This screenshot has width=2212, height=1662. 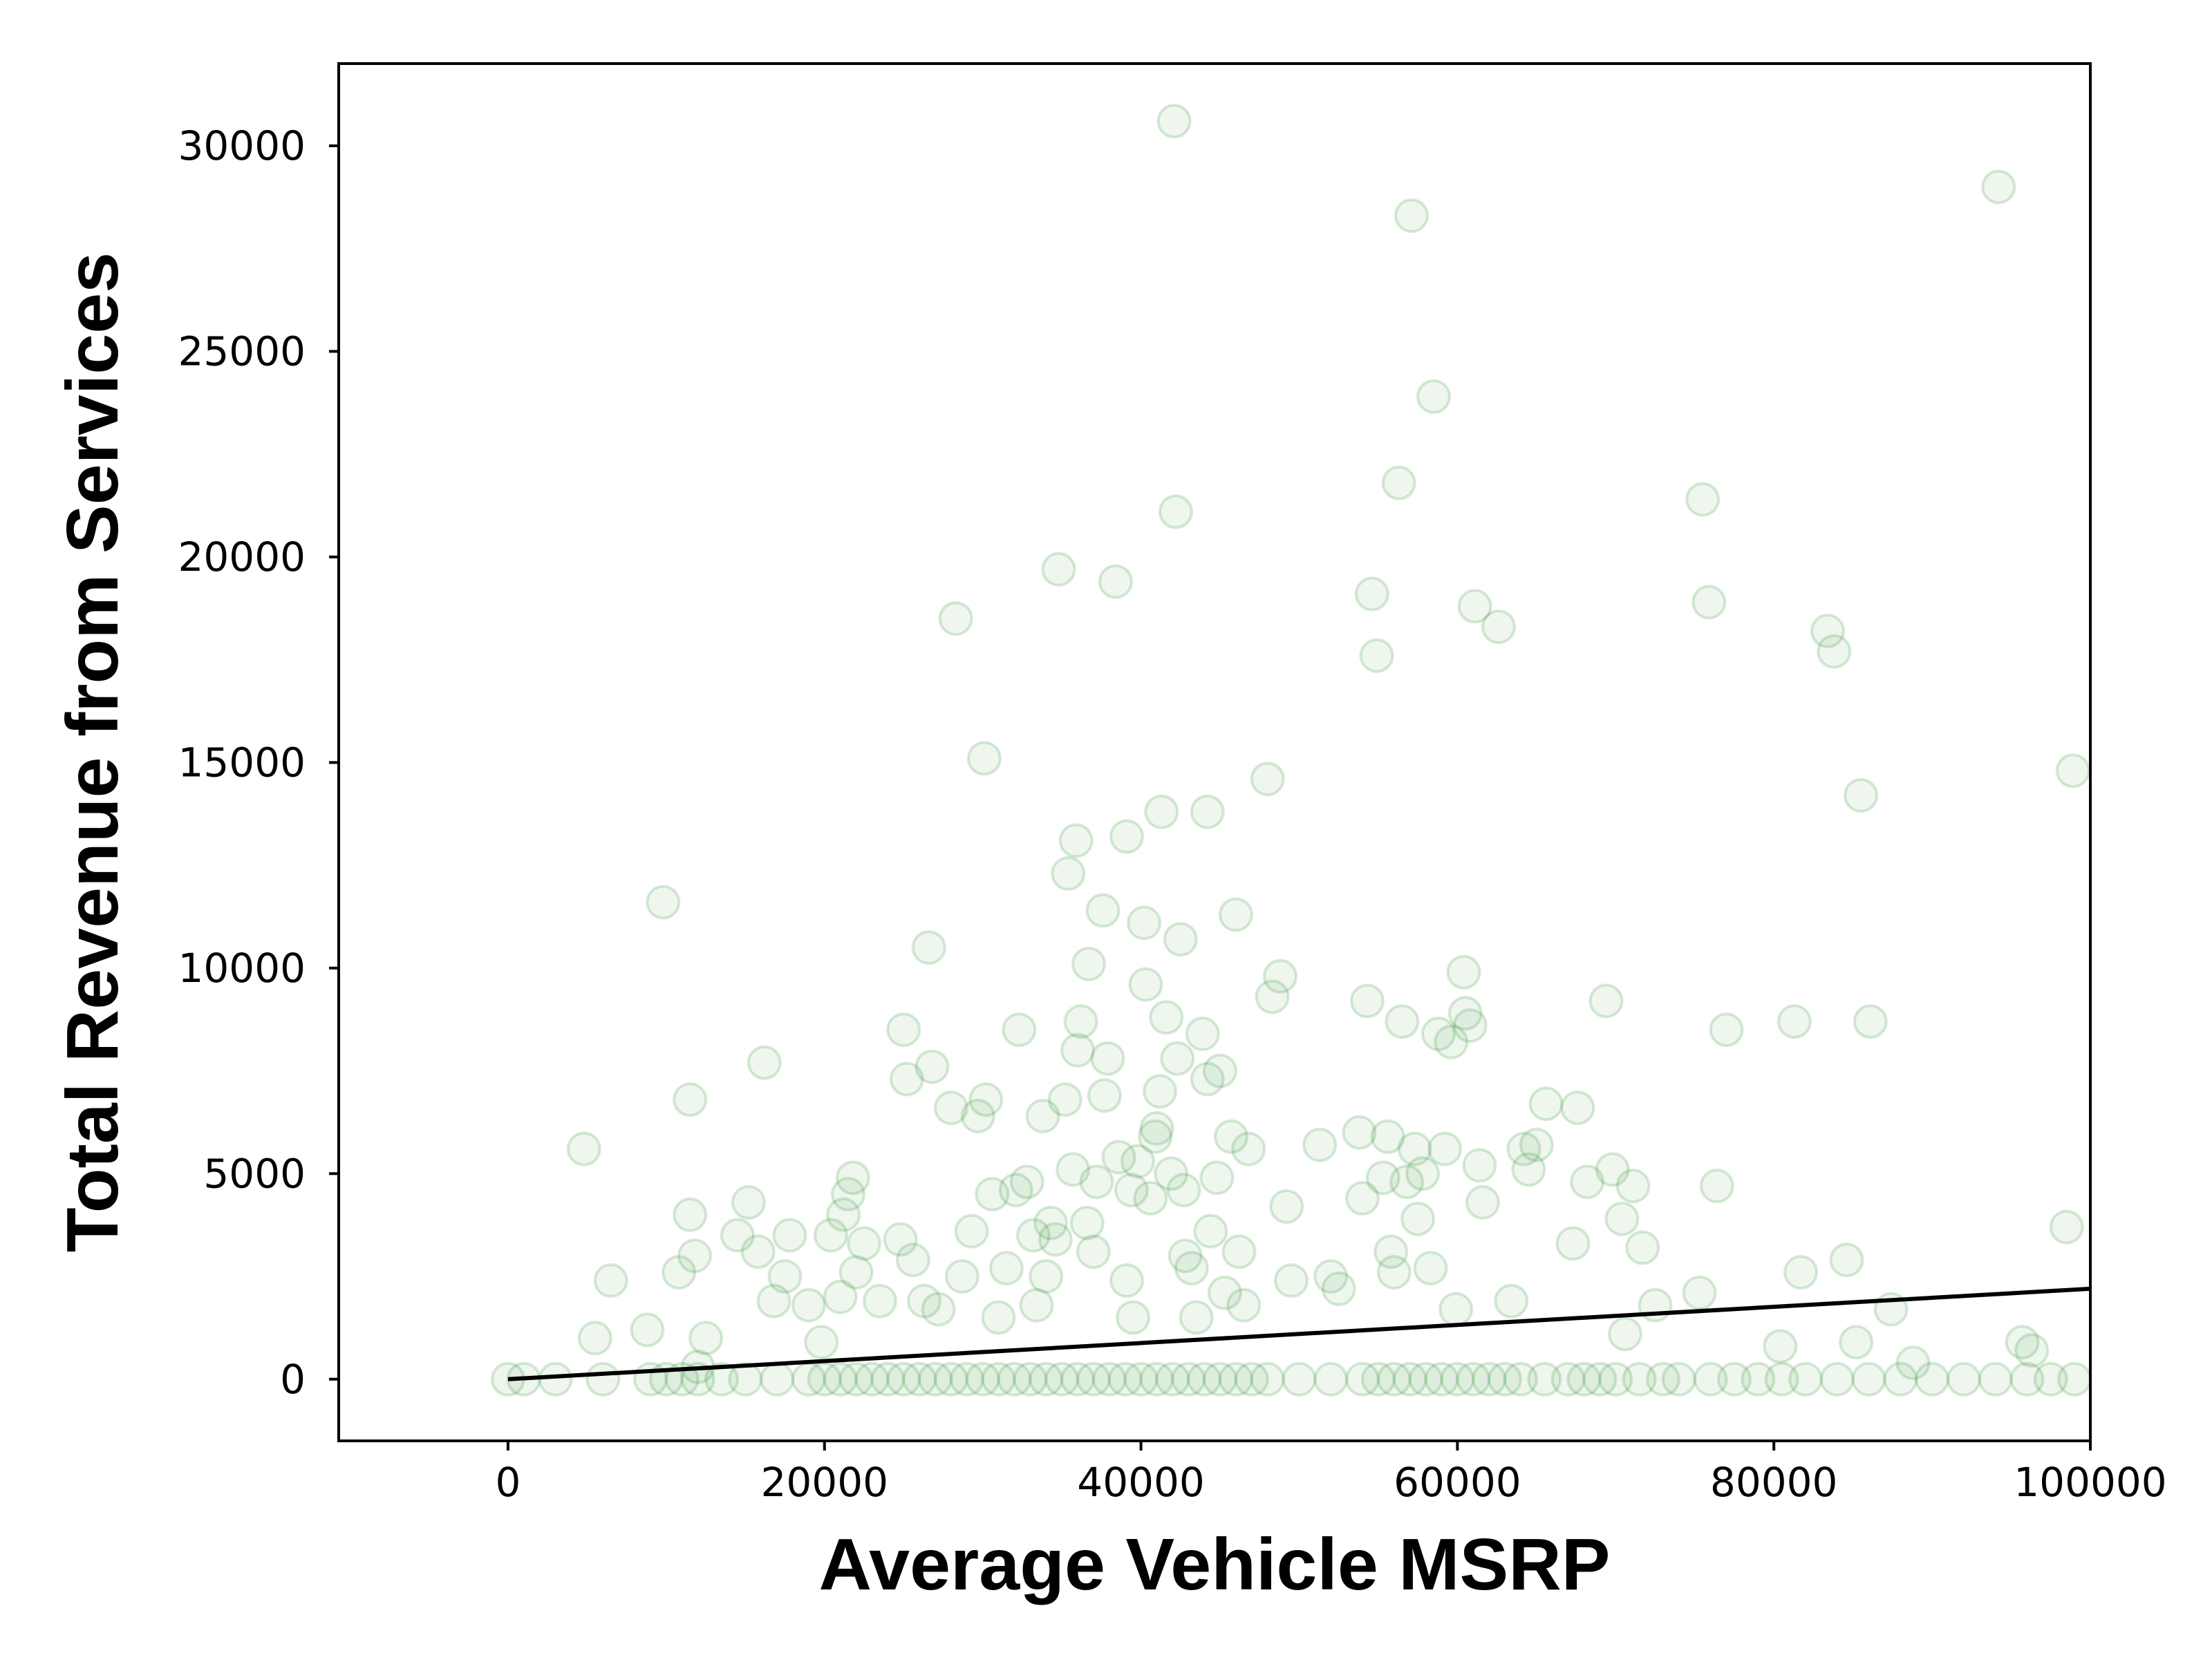 What do you see at coordinates (242, 556) in the screenshot?
I see `y-tick-label: 20000` at bounding box center [242, 556].